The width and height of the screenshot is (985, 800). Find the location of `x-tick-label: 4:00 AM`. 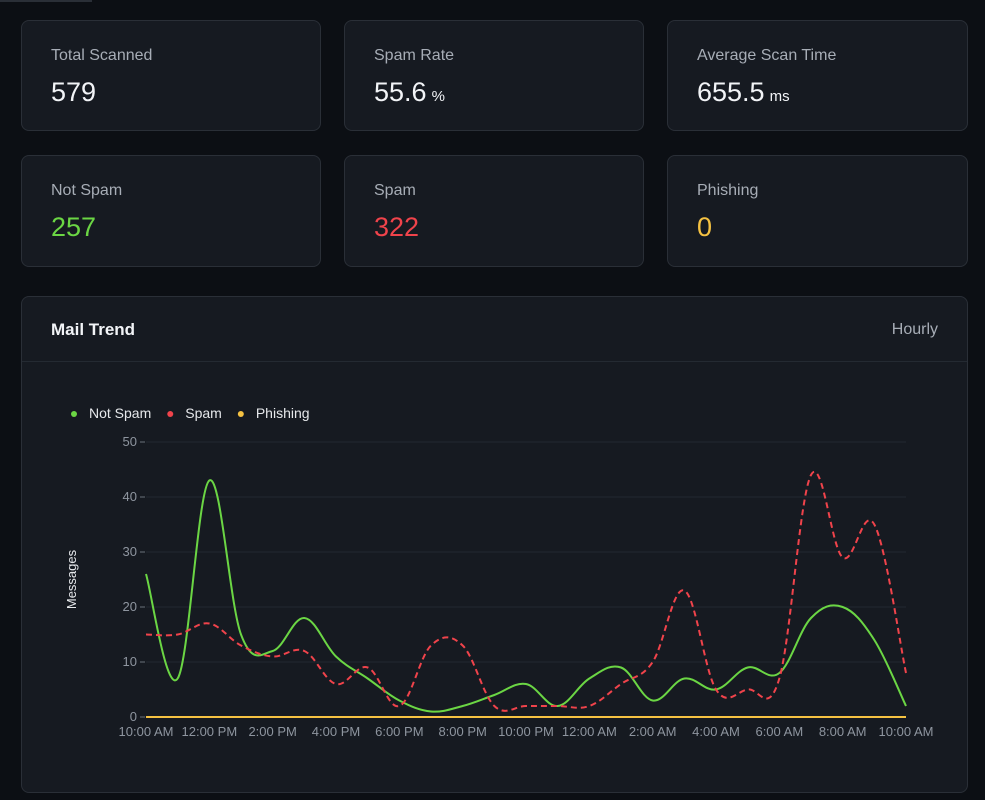

x-tick-label: 4:00 AM is located at coordinates (716, 731).